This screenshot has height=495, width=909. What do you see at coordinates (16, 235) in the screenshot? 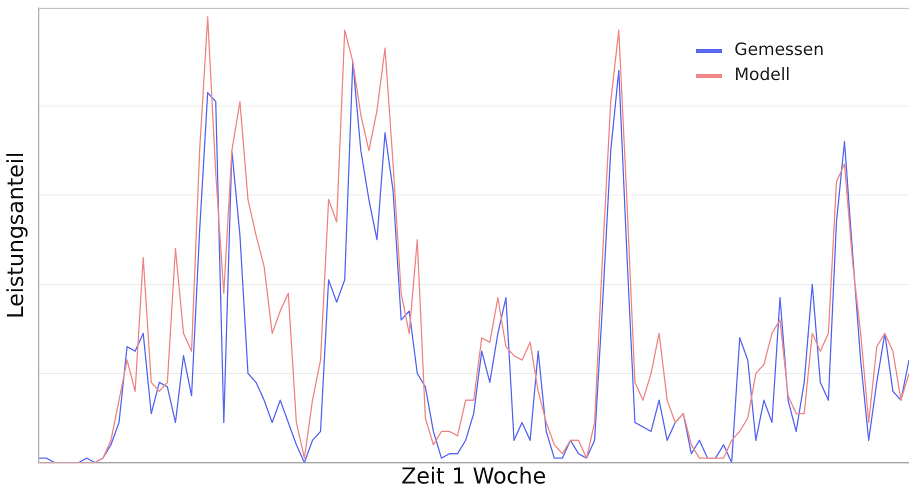
I see `y-axis-title: Leistungsanteil` at bounding box center [16, 235].